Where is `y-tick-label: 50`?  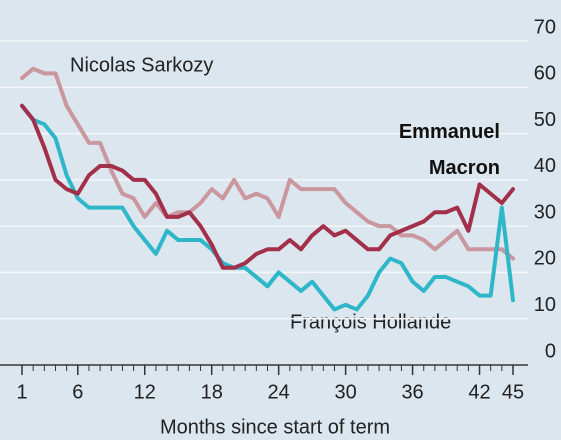
y-tick-label: 50 is located at coordinates (545, 120).